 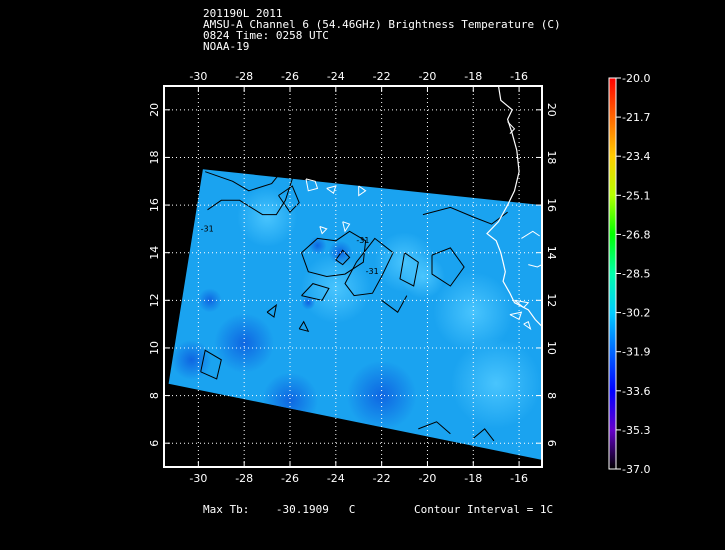 I want to click on contour-label-2: -31, so click(x=372, y=271).